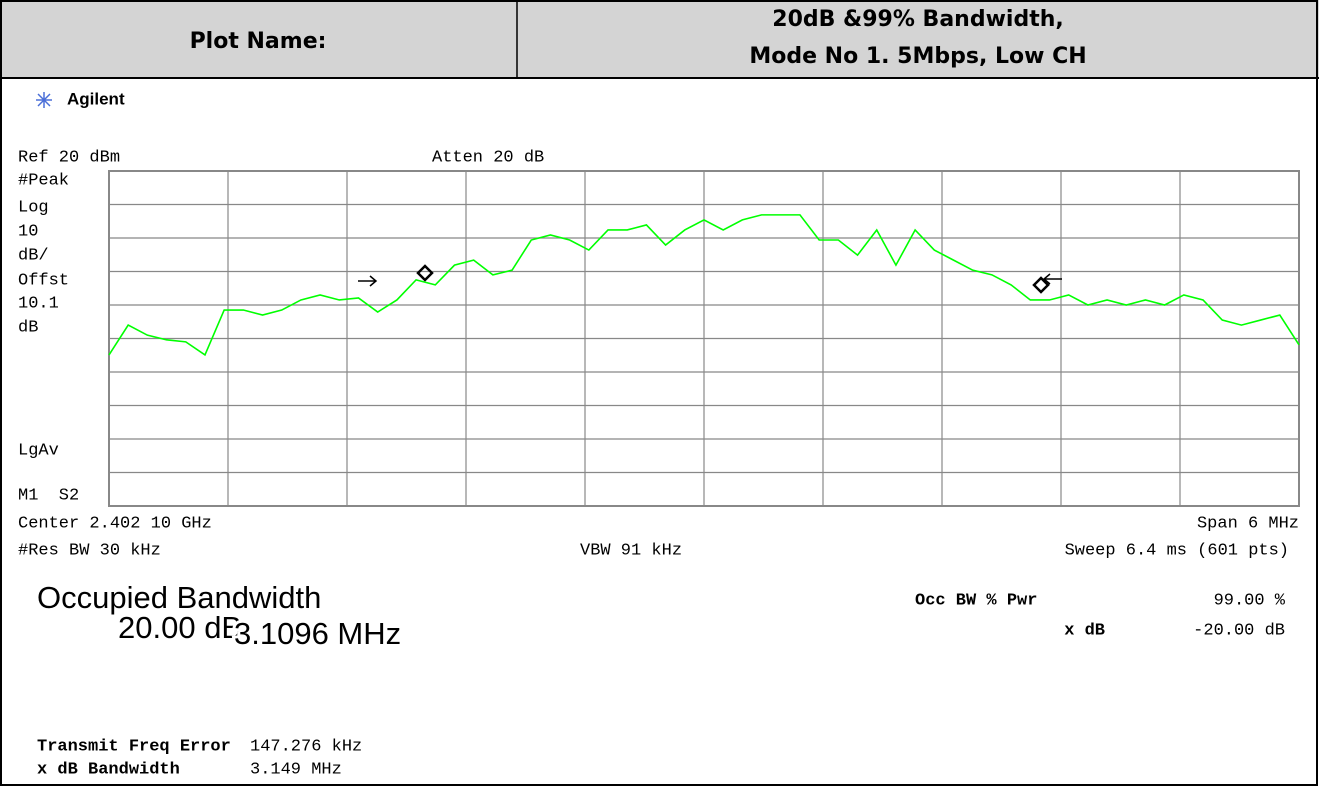 The width and height of the screenshot is (1319, 786). Describe the element at coordinates (317, 633) in the screenshot. I see `occupied-bandwidth: 3.1096 MHz` at that location.